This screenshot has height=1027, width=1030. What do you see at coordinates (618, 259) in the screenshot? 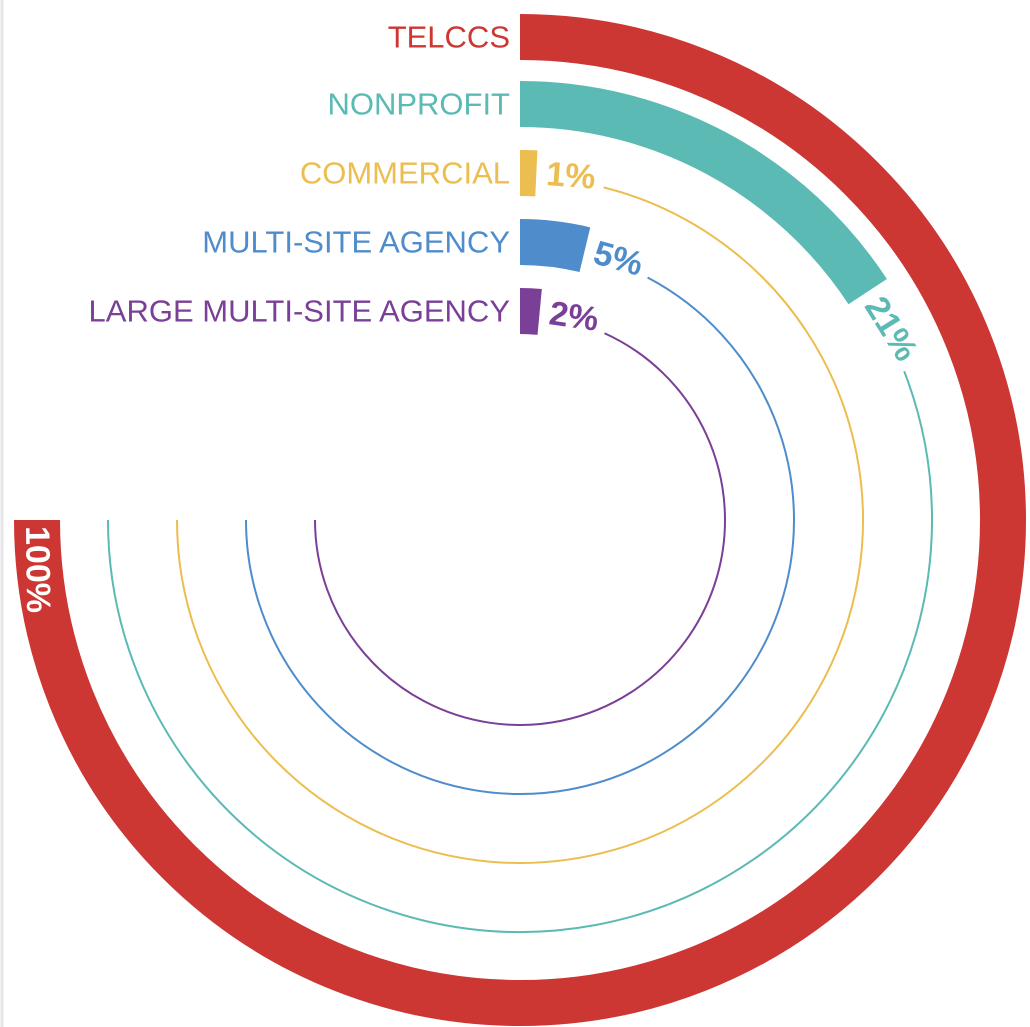
I see `value-label: 5%` at bounding box center [618, 259].